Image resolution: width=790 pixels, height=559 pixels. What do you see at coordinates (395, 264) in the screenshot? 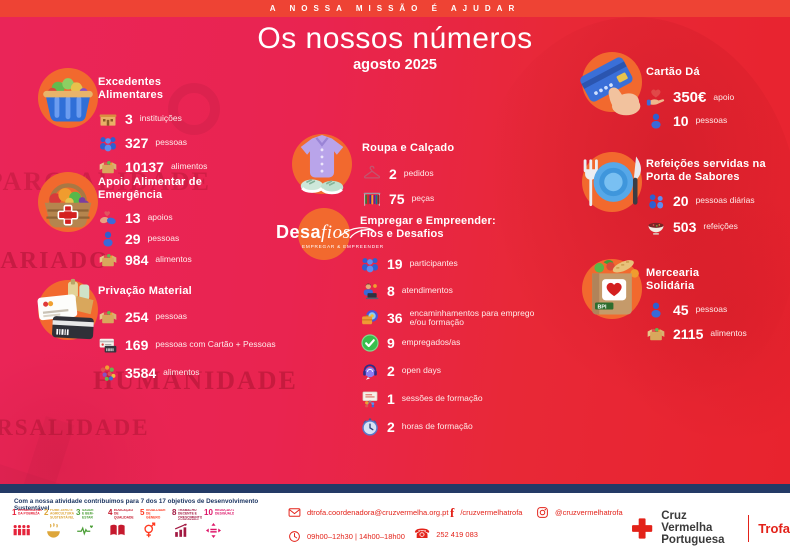
I see `stat-value: 19` at bounding box center [395, 264].